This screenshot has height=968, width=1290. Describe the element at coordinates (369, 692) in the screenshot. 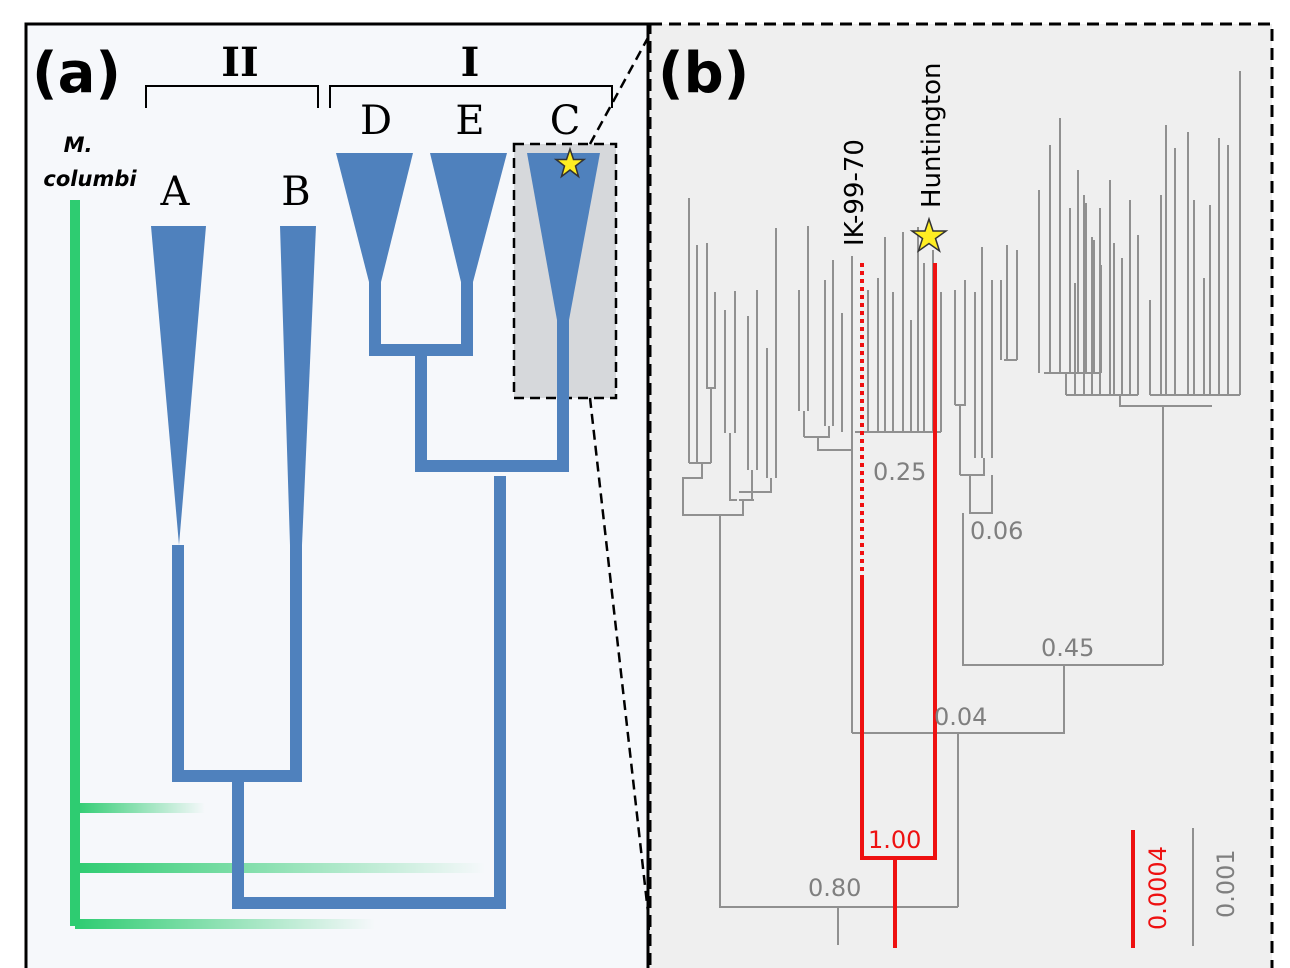

I see `clade-AB-stem` at that location.